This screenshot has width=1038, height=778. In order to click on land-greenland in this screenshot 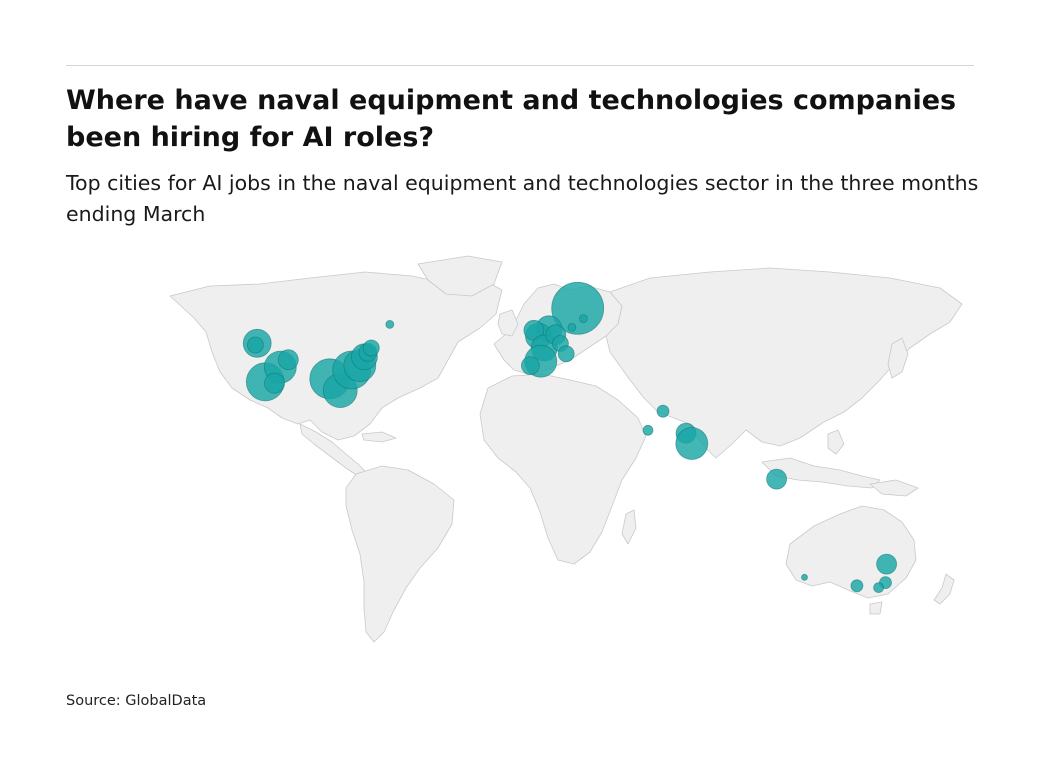, I will do `click(460, 276)`.